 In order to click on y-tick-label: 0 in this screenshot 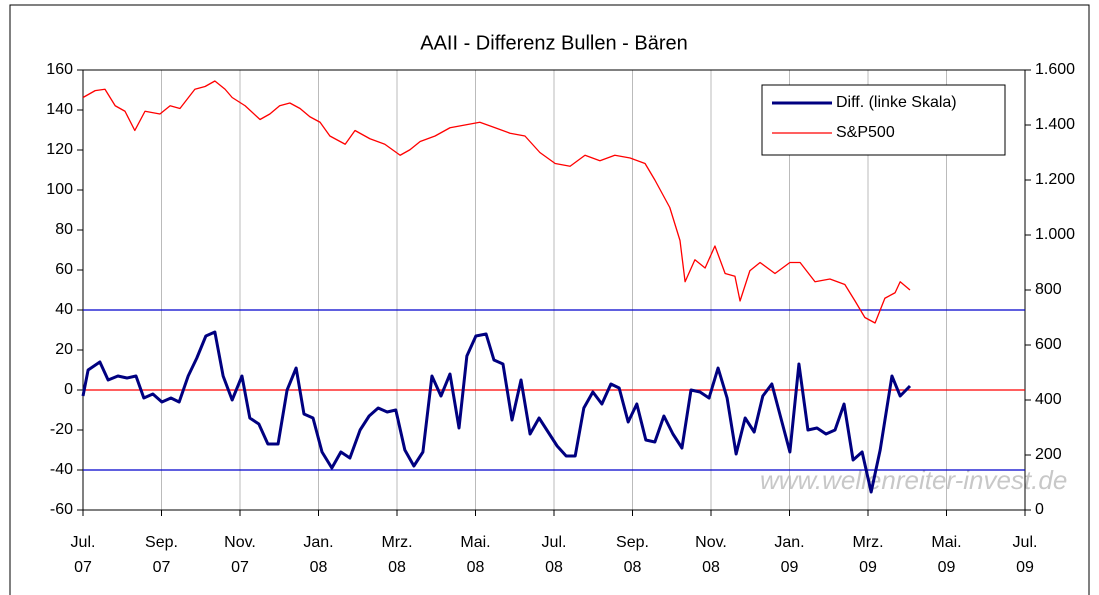, I will do `click(68, 389)`.